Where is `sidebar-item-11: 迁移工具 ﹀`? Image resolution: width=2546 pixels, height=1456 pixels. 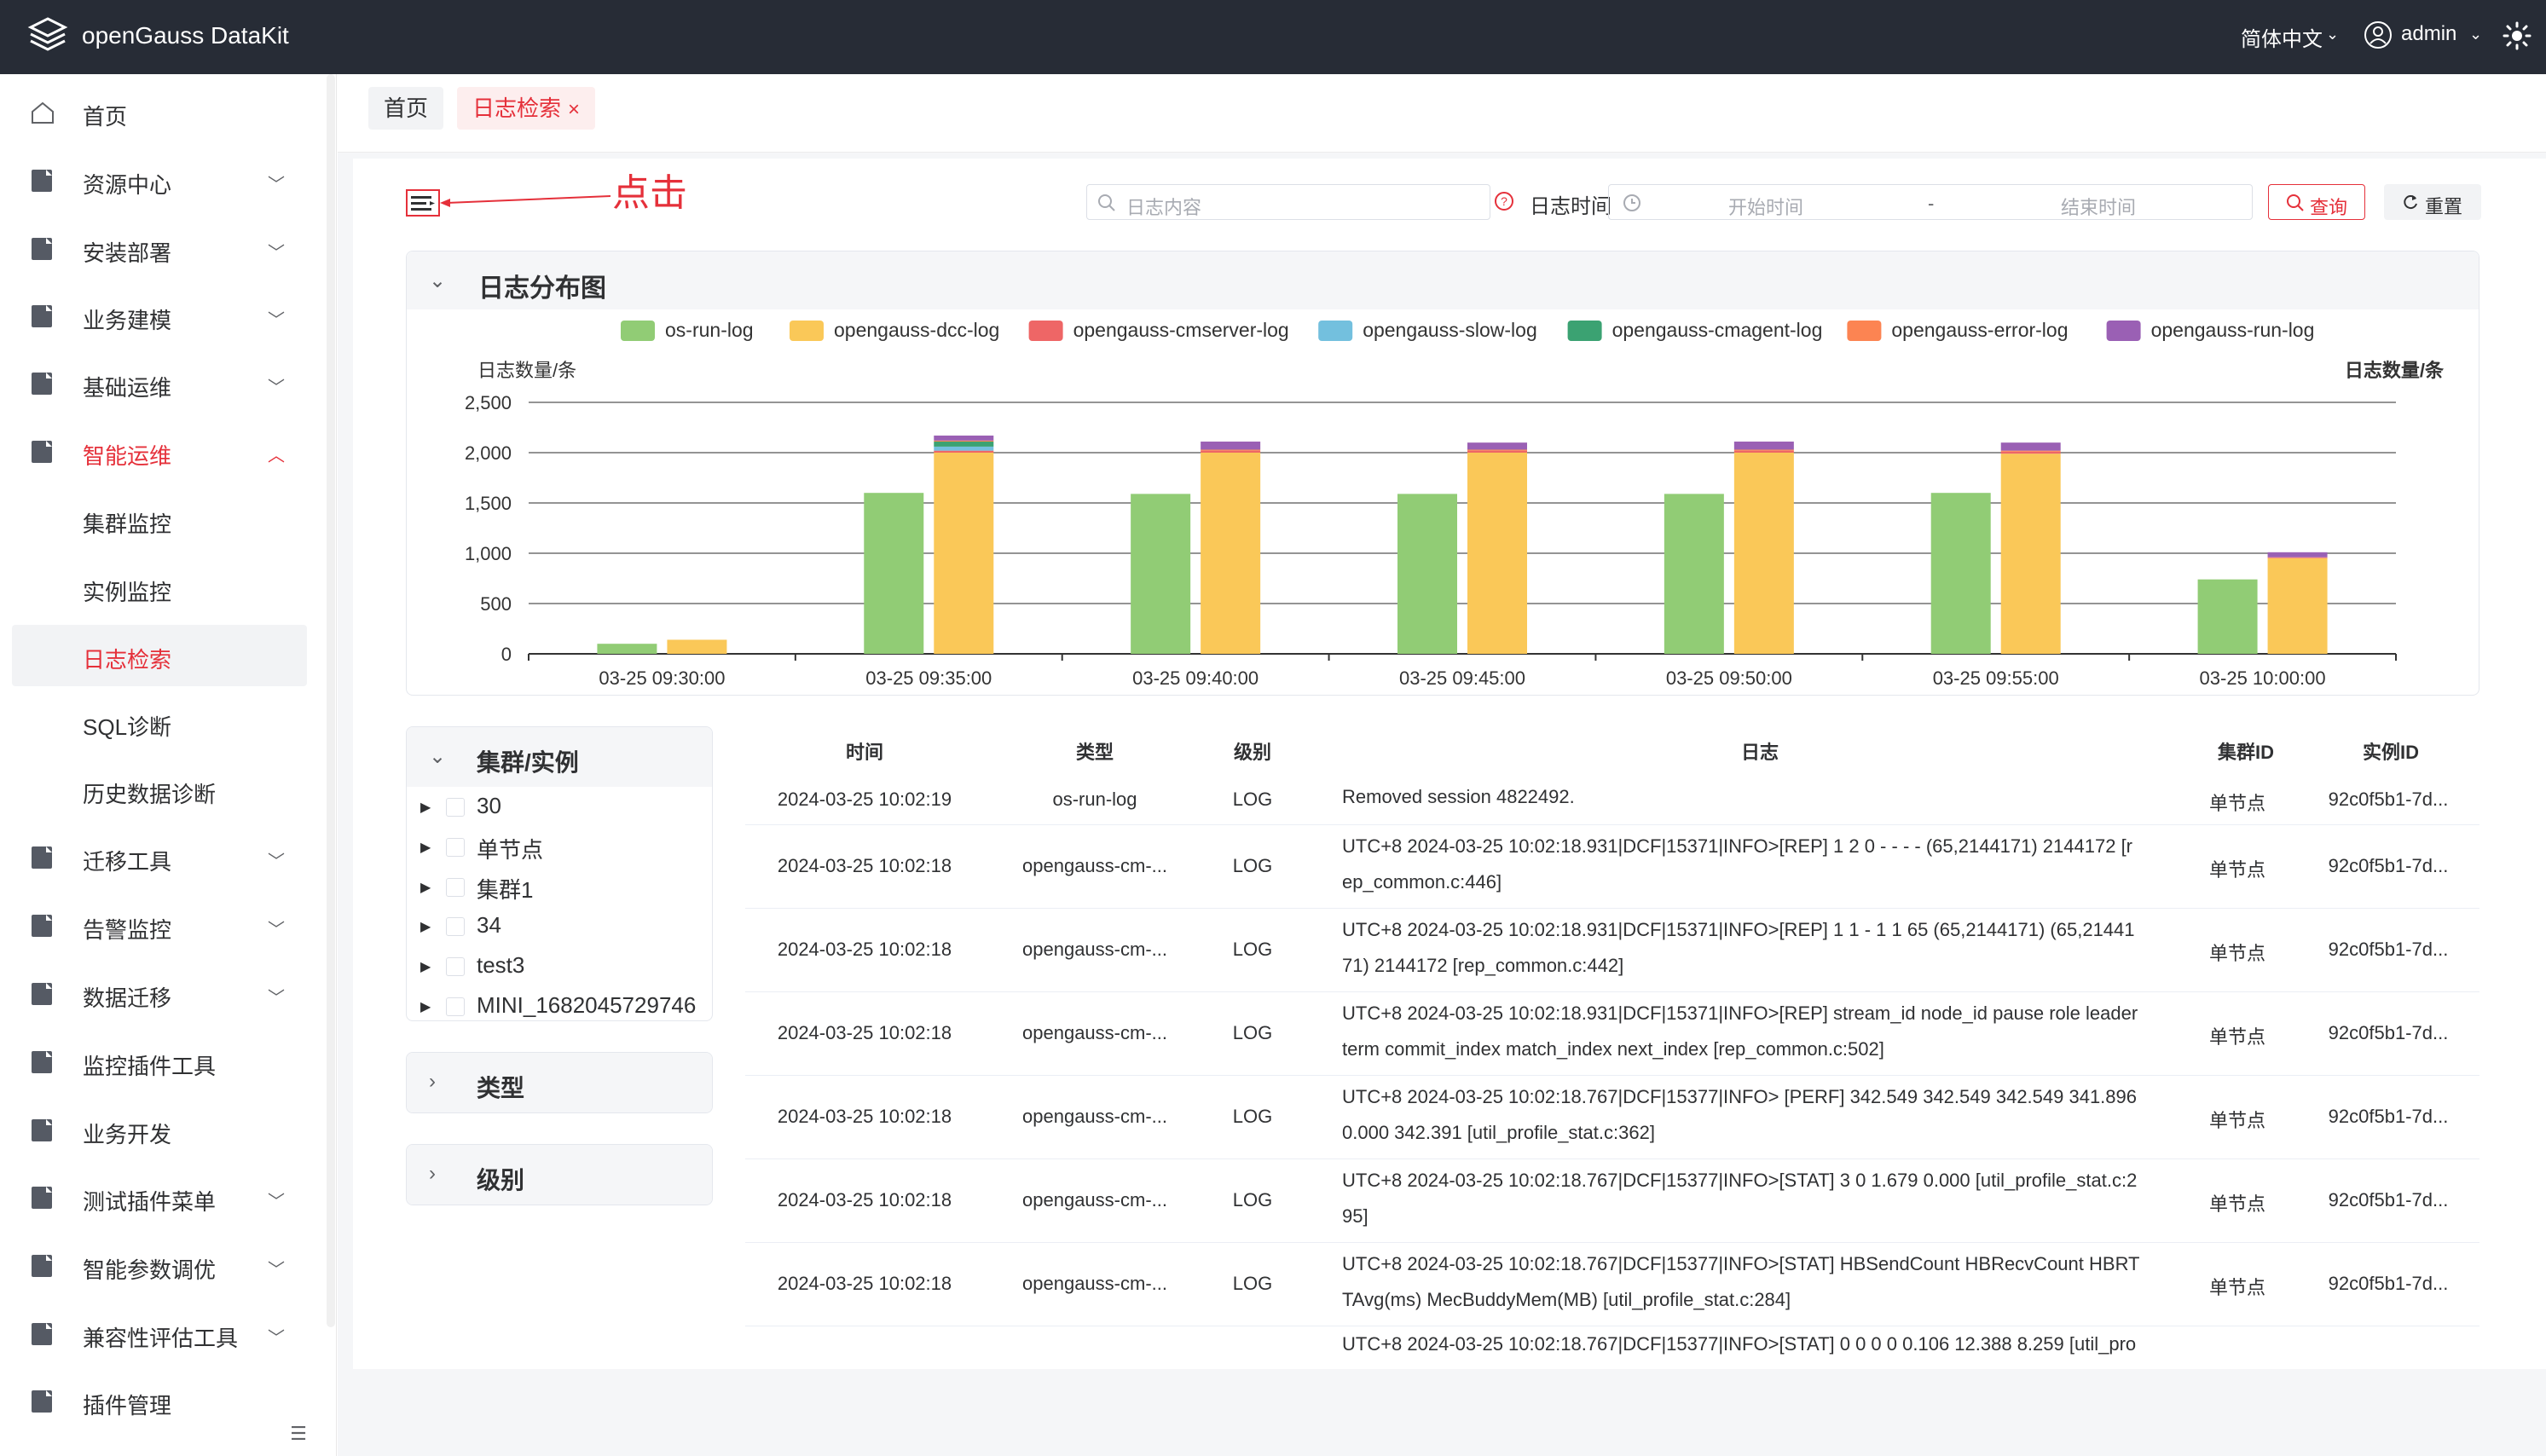
sidebar-item-11: 迁移工具 ﹀ is located at coordinates (160, 857).